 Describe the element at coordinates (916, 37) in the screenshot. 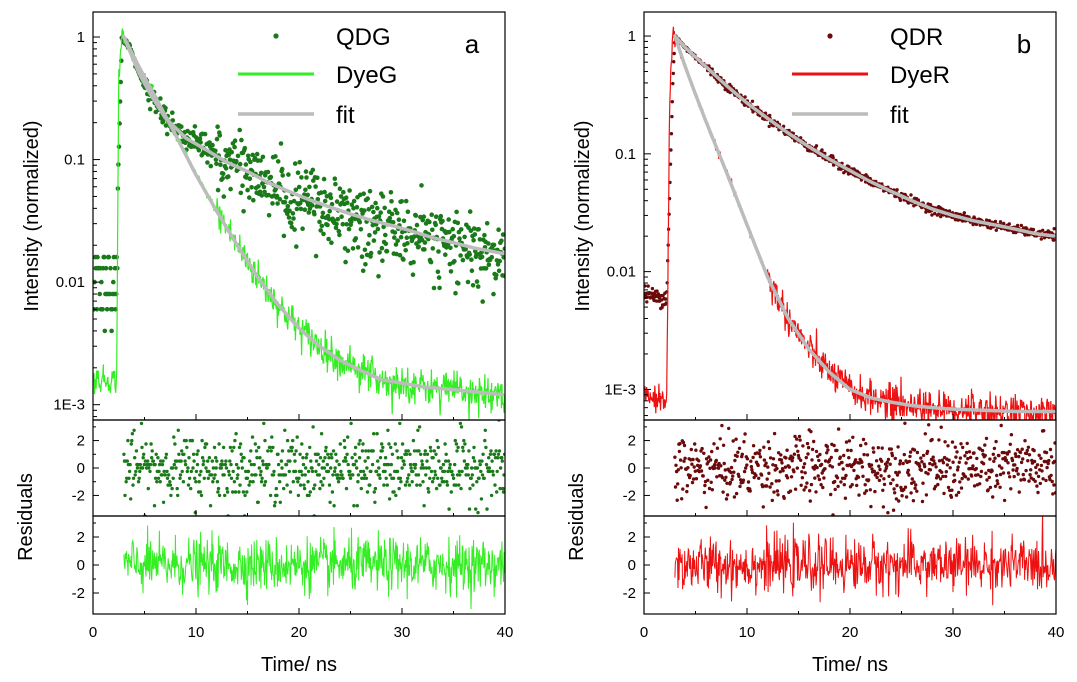

I see `legend-label: QDR` at that location.